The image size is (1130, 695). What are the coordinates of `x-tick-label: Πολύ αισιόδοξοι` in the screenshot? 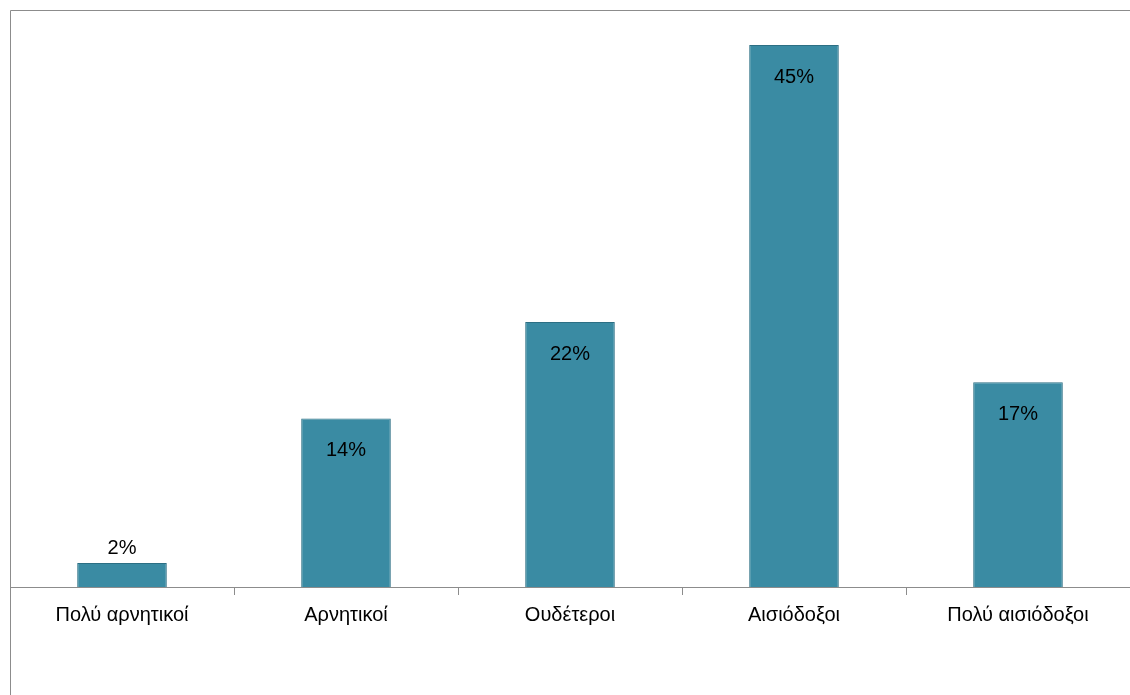 It's located at (1018, 613).